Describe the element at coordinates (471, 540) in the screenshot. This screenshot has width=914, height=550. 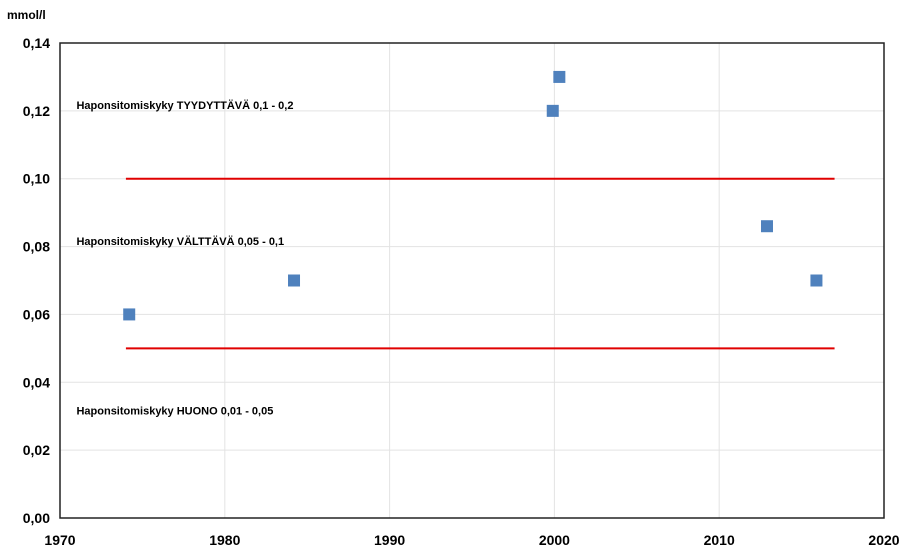
I see `x-tick-labels: 1970 1980 1990 2000 2010 2020` at that location.